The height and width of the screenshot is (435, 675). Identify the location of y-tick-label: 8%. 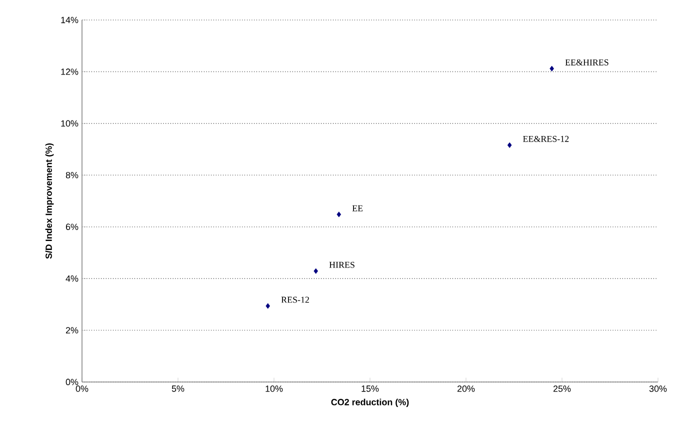
(72, 175).